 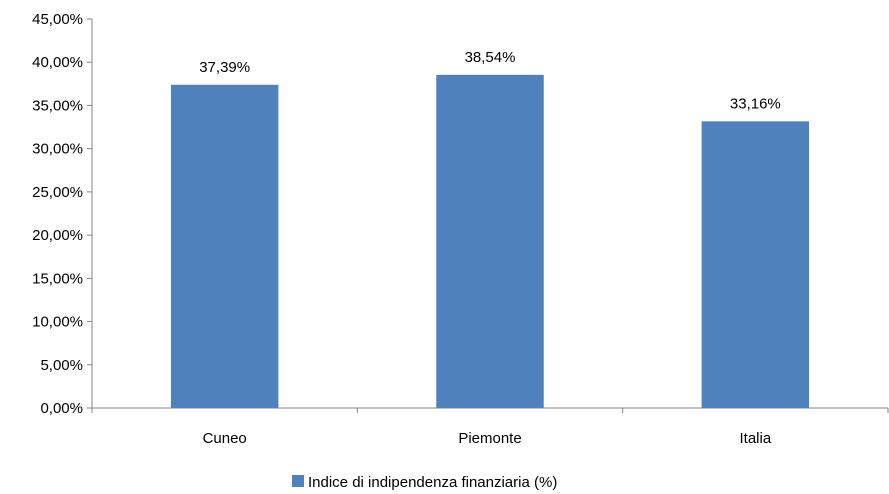 I want to click on data-labels: 37,39% 38,54% 33,16%, so click(x=490, y=81).